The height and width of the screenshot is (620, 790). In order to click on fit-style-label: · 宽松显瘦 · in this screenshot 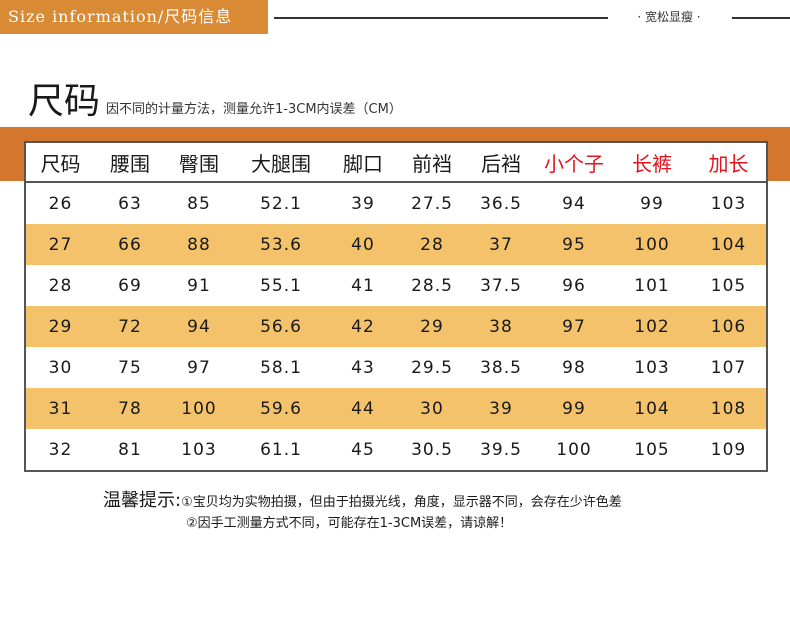, I will do `click(669, 17)`.